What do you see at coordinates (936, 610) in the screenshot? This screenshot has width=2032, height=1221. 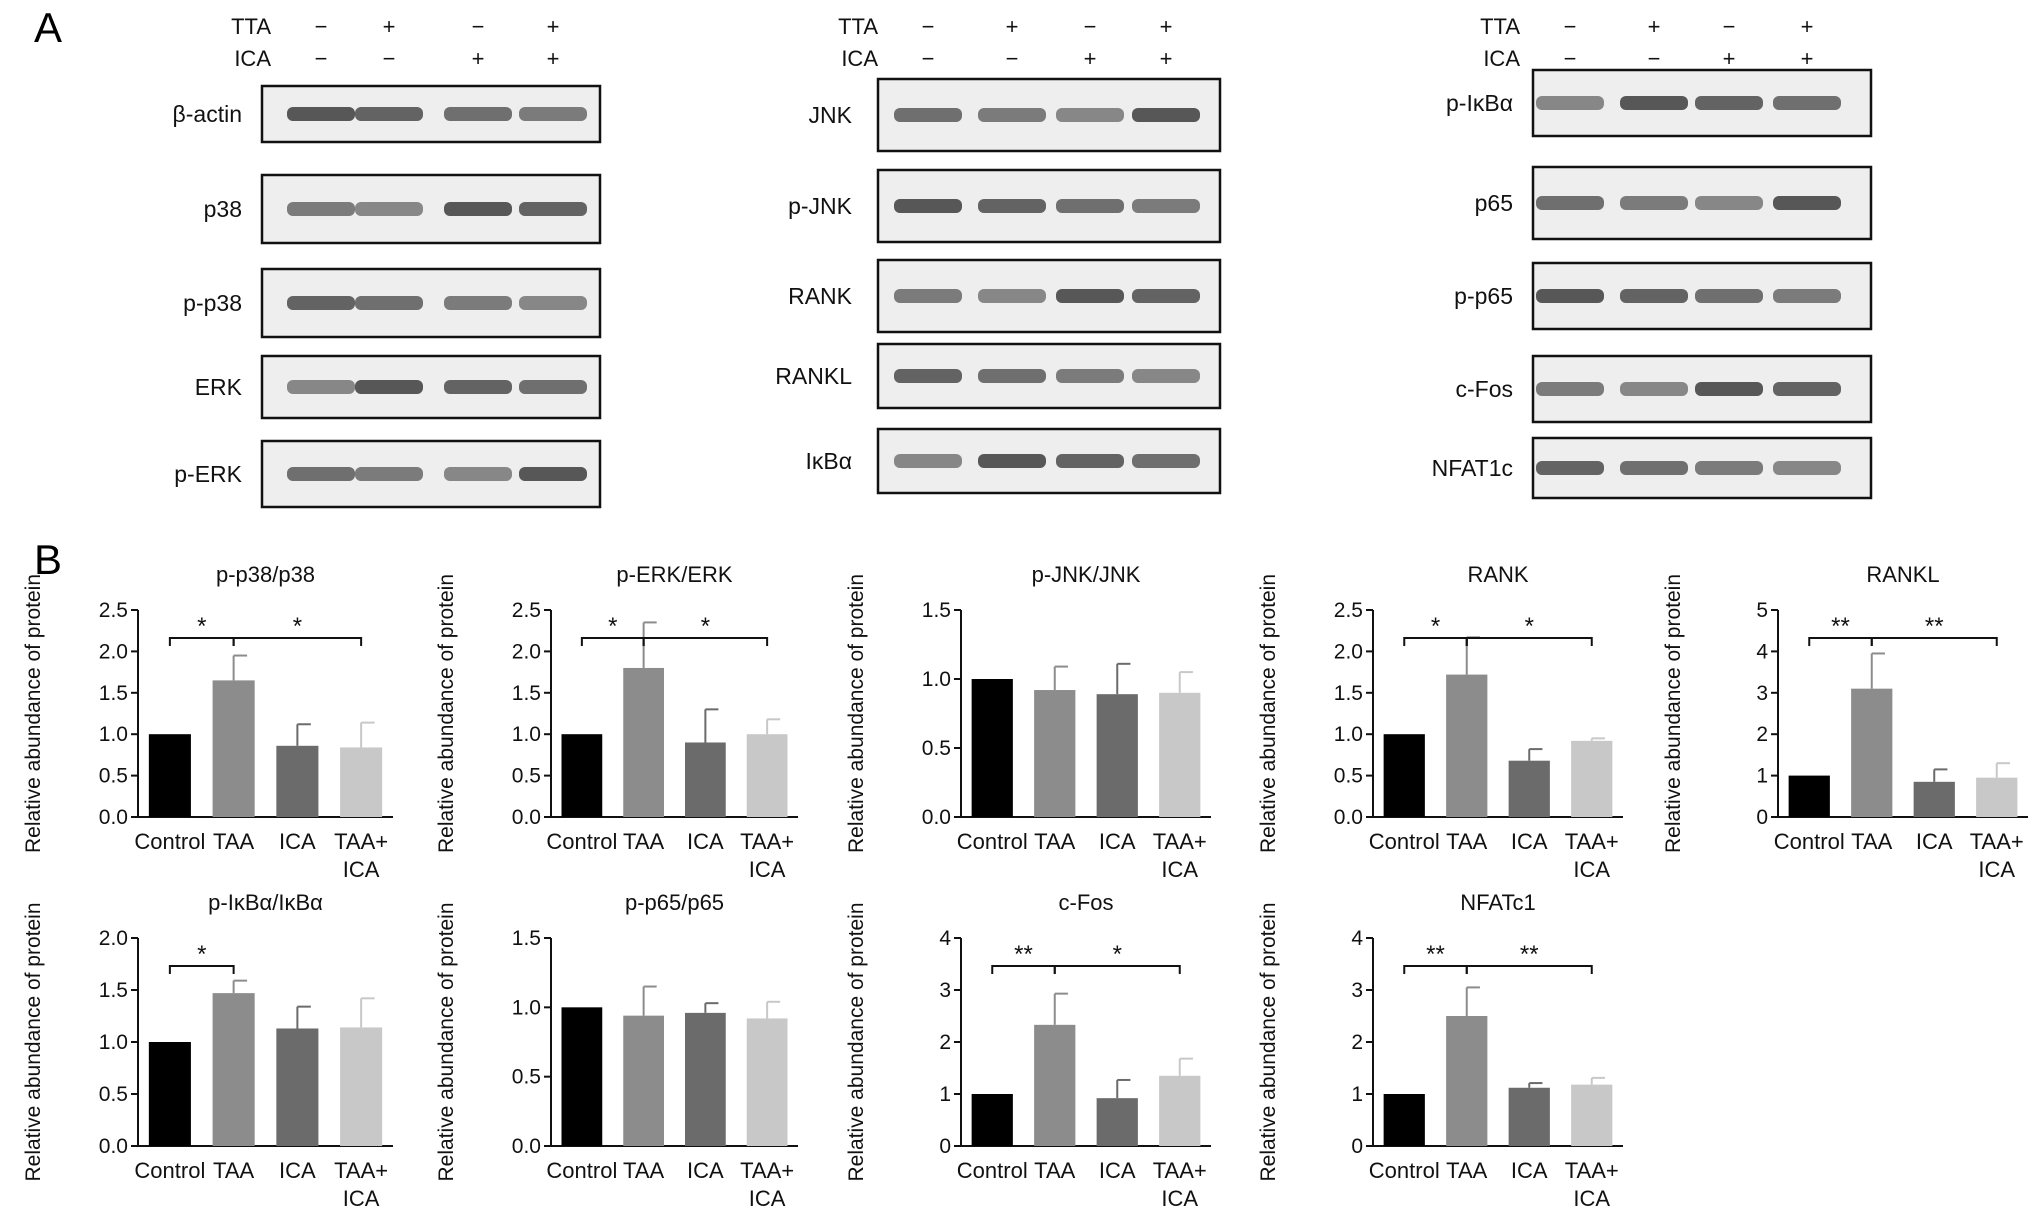 I see `y-tick-label: 1.5` at bounding box center [936, 610].